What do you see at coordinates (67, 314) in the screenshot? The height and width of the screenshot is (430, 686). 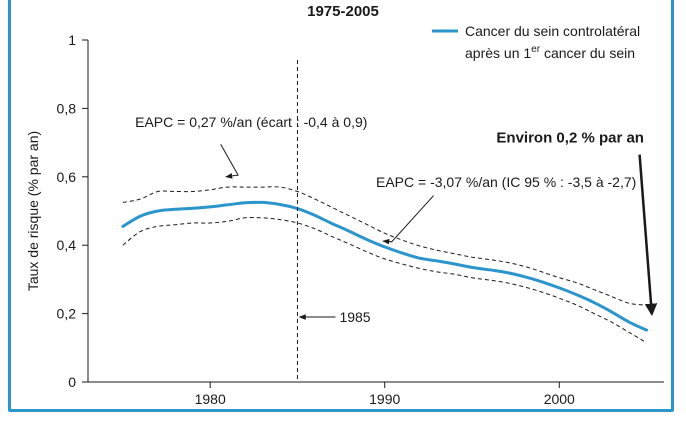 I see `y-tick-label: 0,2` at bounding box center [67, 314].